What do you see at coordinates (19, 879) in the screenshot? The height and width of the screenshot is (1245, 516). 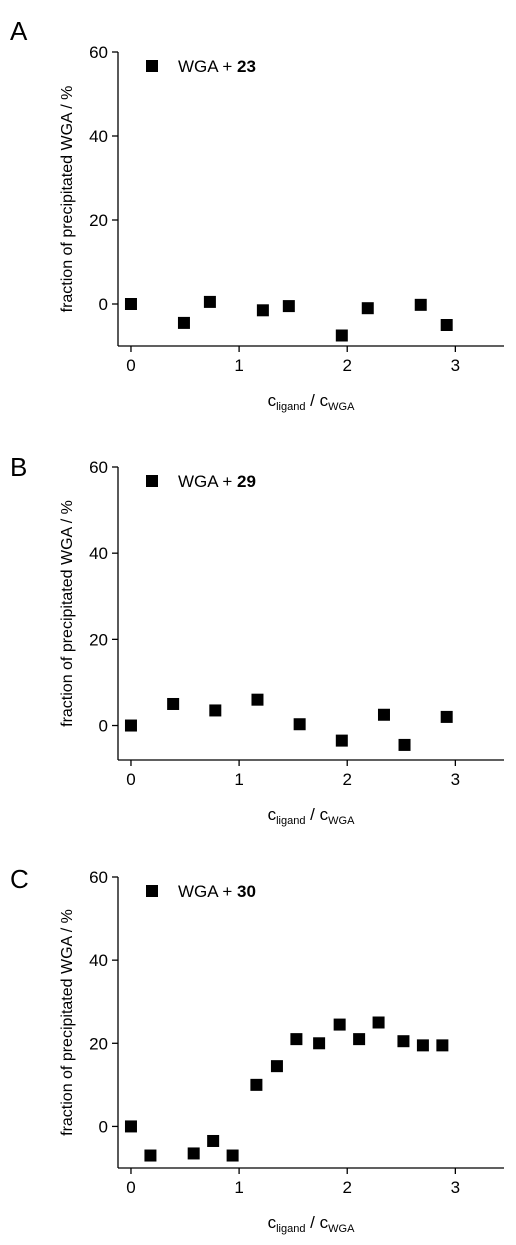 I see `panel-label: C` at bounding box center [19, 879].